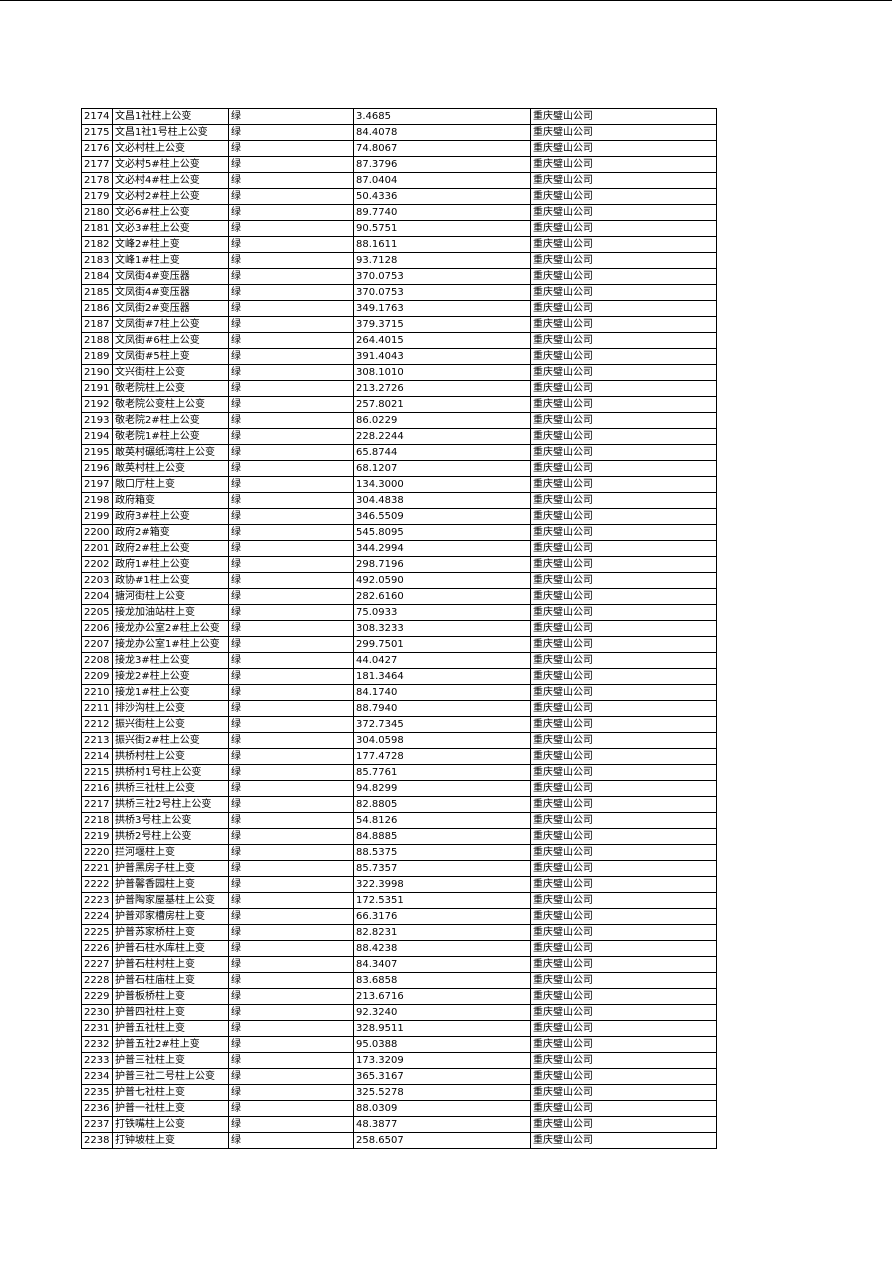 This screenshot has width=892, height=1262. Describe the element at coordinates (97, 564) in the screenshot. I see `row-number-cell: 2202` at that location.